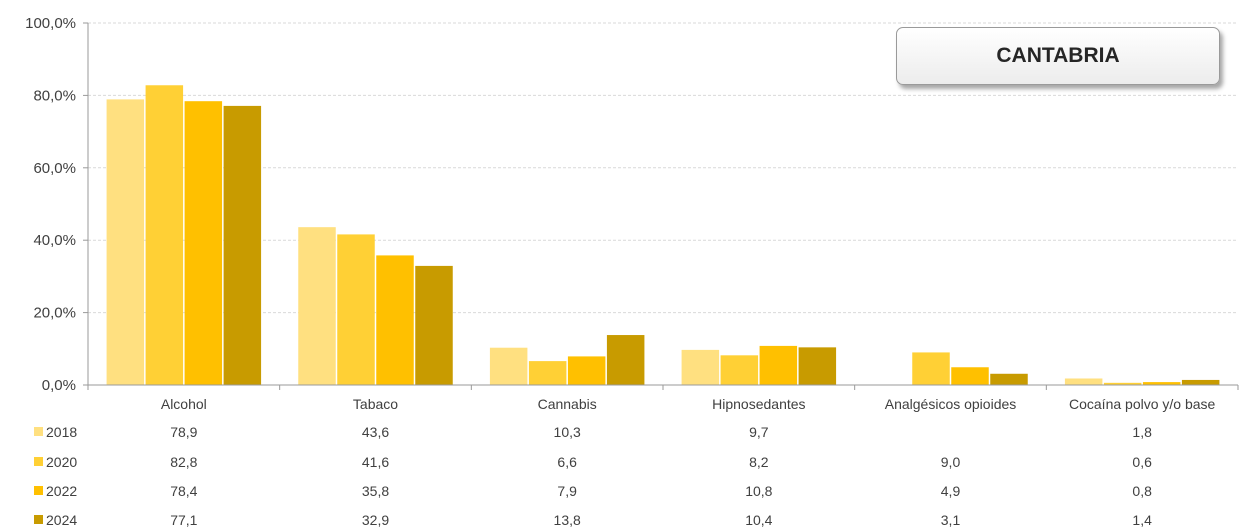 The image size is (1239, 532). Describe the element at coordinates (50, 23) in the screenshot. I see `y-tick-label: 100,0%` at that location.